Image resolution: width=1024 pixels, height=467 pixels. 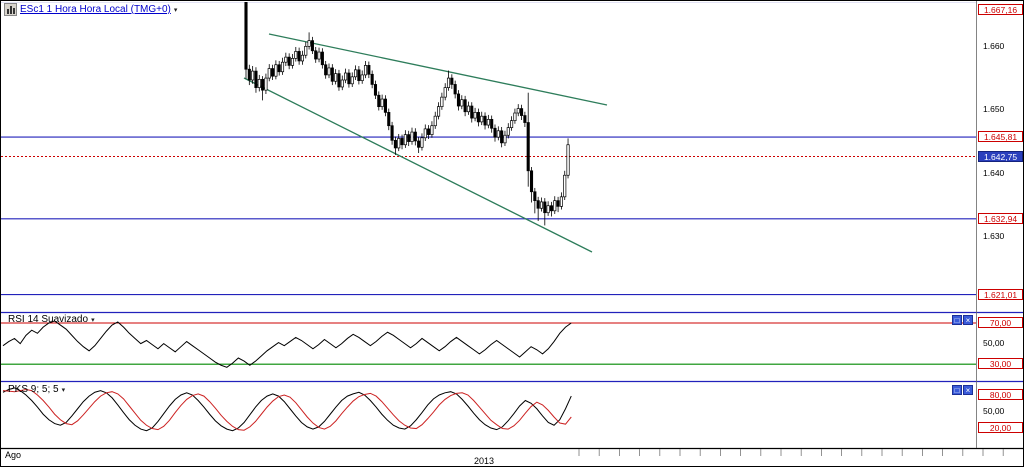 What do you see at coordinates (48, 319) in the screenshot?
I see `rsi-panel-title: RSI 14 Suavizado` at bounding box center [48, 319].